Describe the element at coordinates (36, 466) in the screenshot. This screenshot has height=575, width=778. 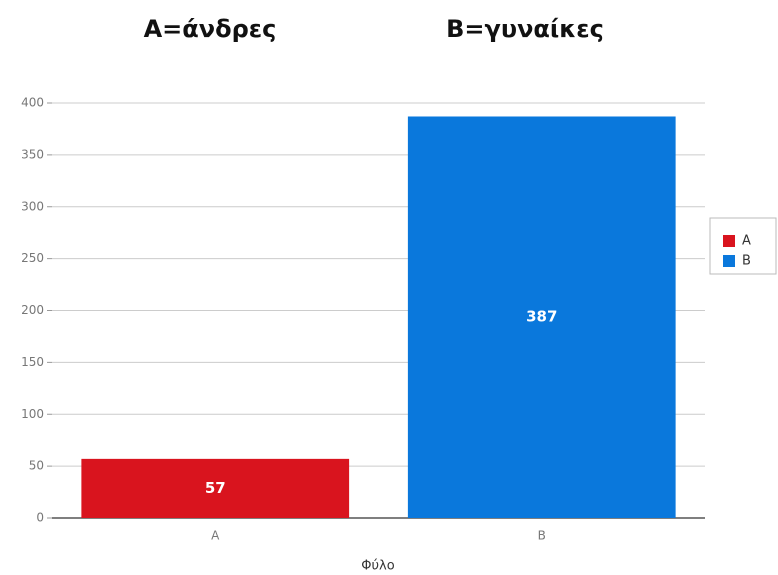
I see `y-tick-label: 50` at that location.